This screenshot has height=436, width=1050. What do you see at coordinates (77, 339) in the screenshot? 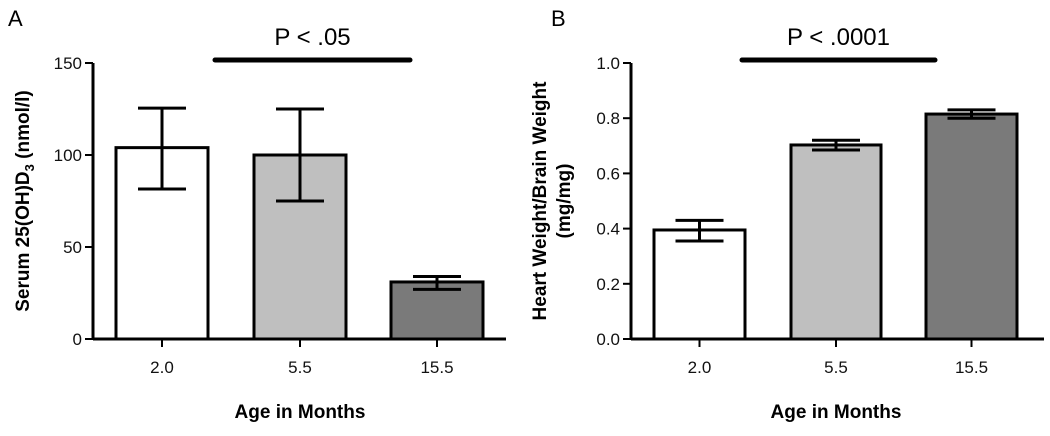
I see `panel-a-y-tick-label: 0` at bounding box center [77, 339].